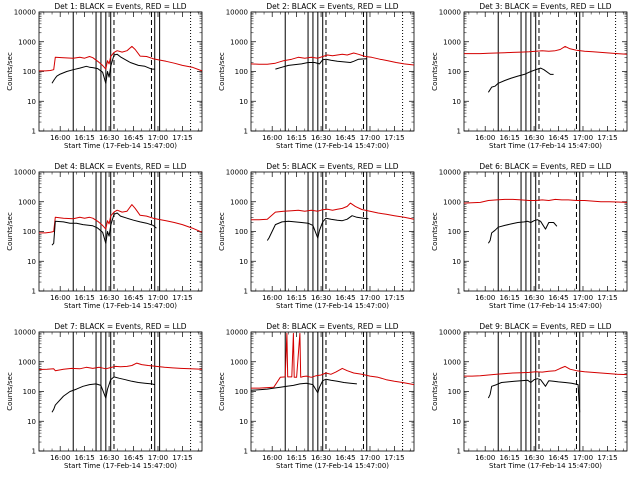  I want to click on panel-title: Det 6: BLACK = Events, RED = LLD, so click(545, 166).